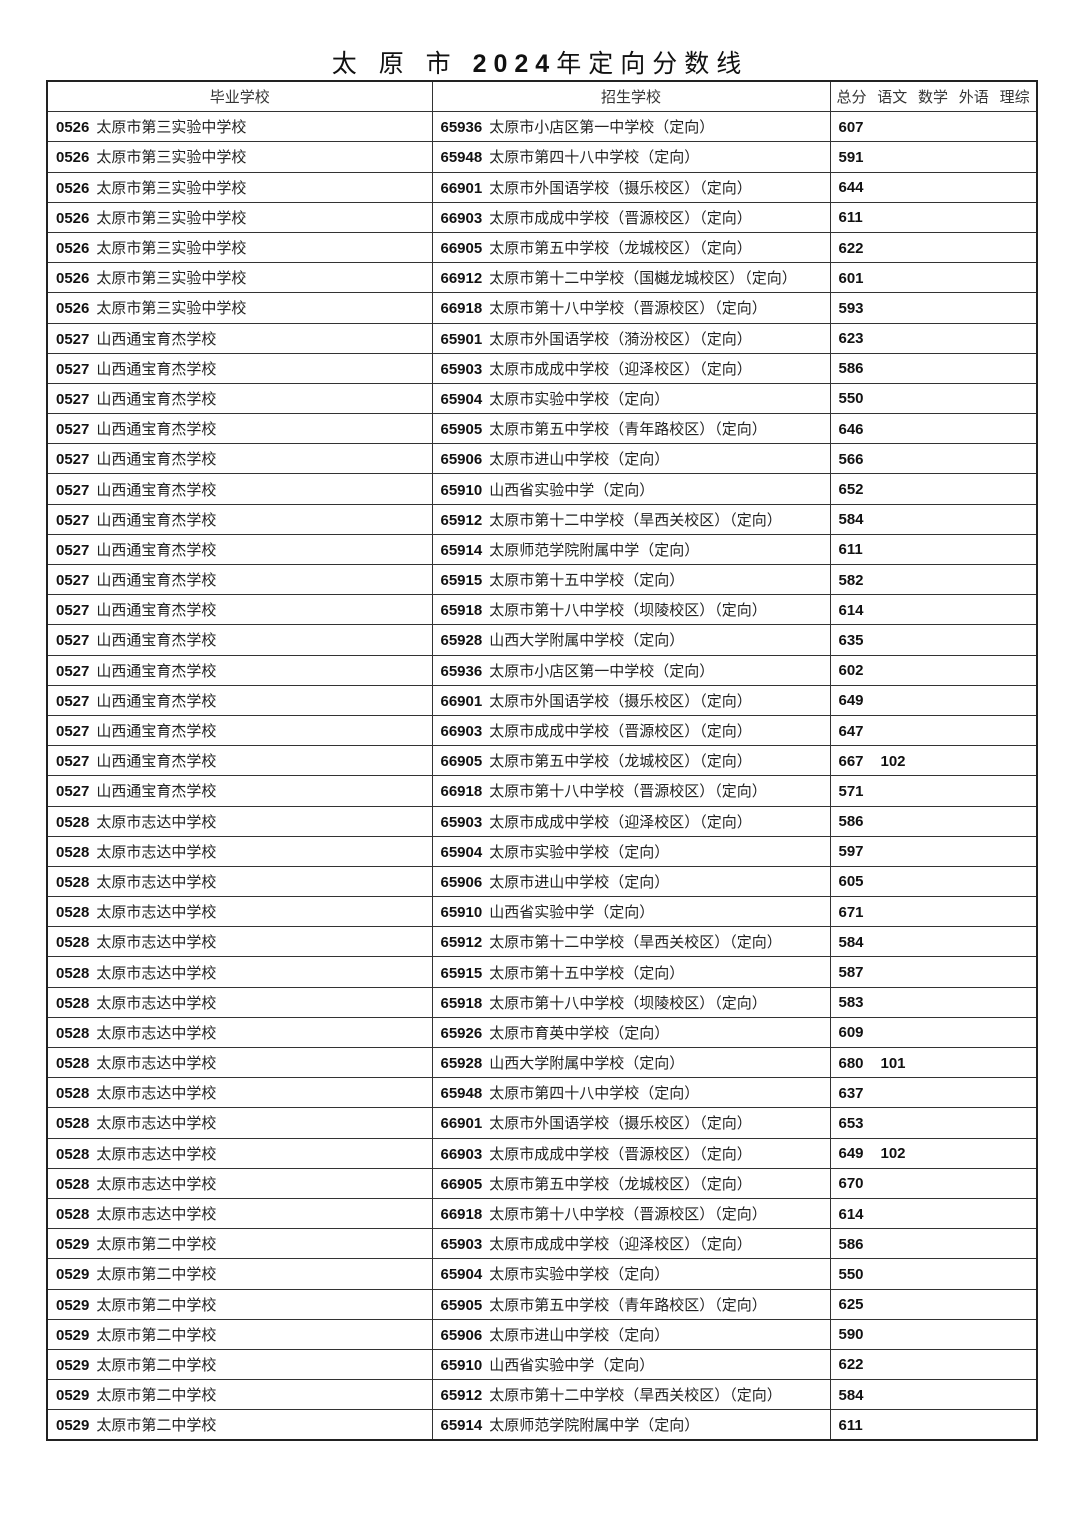  I want to click on scores-cell: 614, so click(933, 610).